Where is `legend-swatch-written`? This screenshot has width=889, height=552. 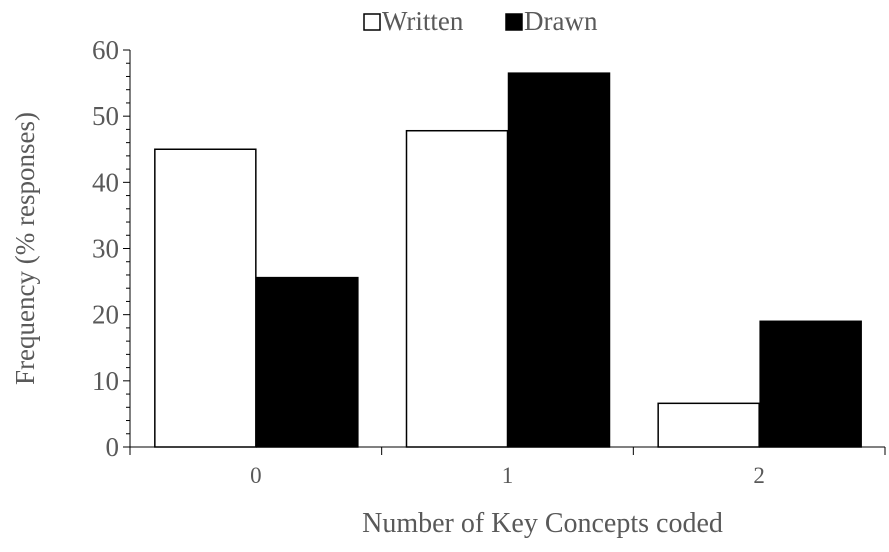
legend-swatch-written is located at coordinates (372, 22).